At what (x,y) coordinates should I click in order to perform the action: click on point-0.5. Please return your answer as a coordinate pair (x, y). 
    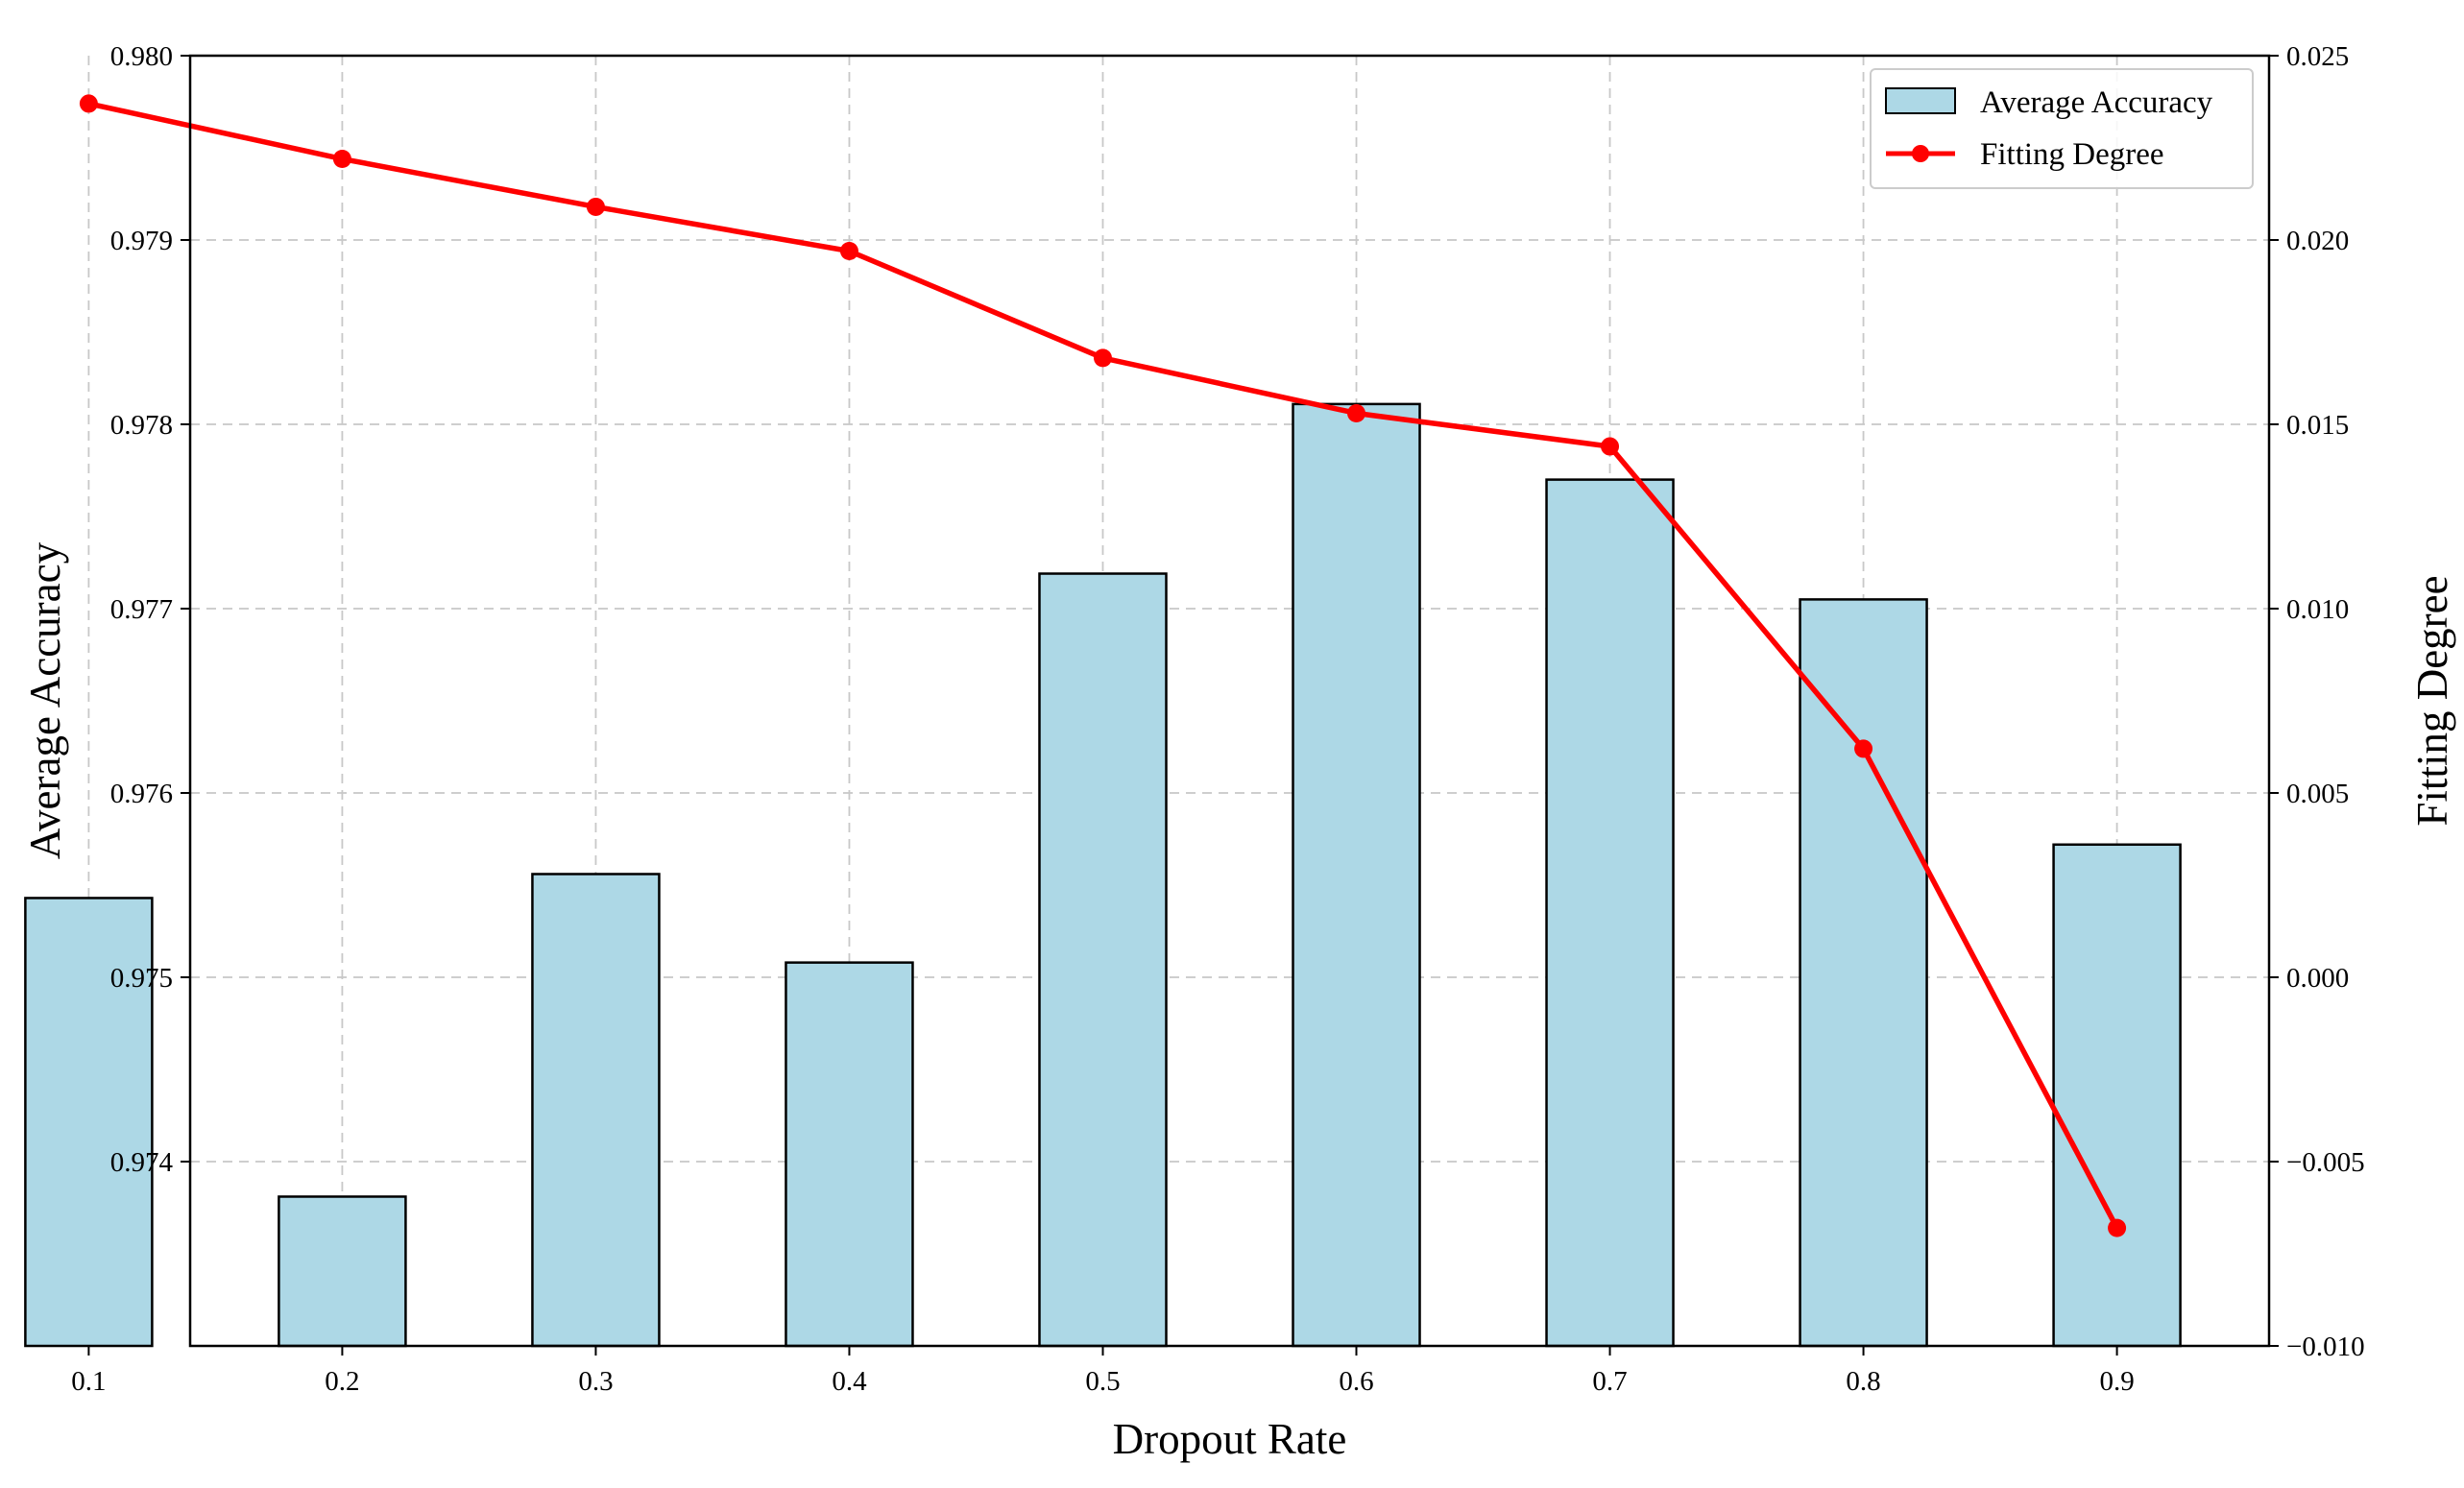
    Looking at the image, I should click on (1102, 358).